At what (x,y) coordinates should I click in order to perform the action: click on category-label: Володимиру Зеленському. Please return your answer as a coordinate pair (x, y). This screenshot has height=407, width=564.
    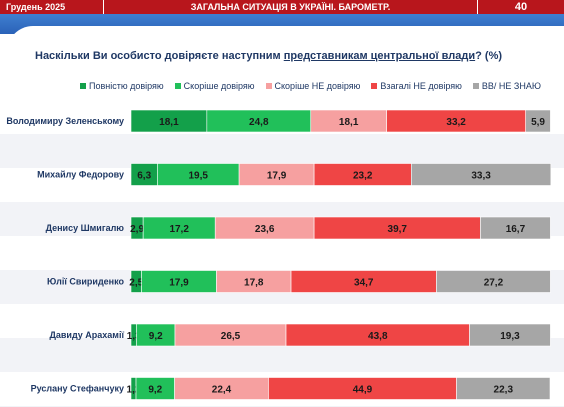
    Looking at the image, I should click on (65, 121).